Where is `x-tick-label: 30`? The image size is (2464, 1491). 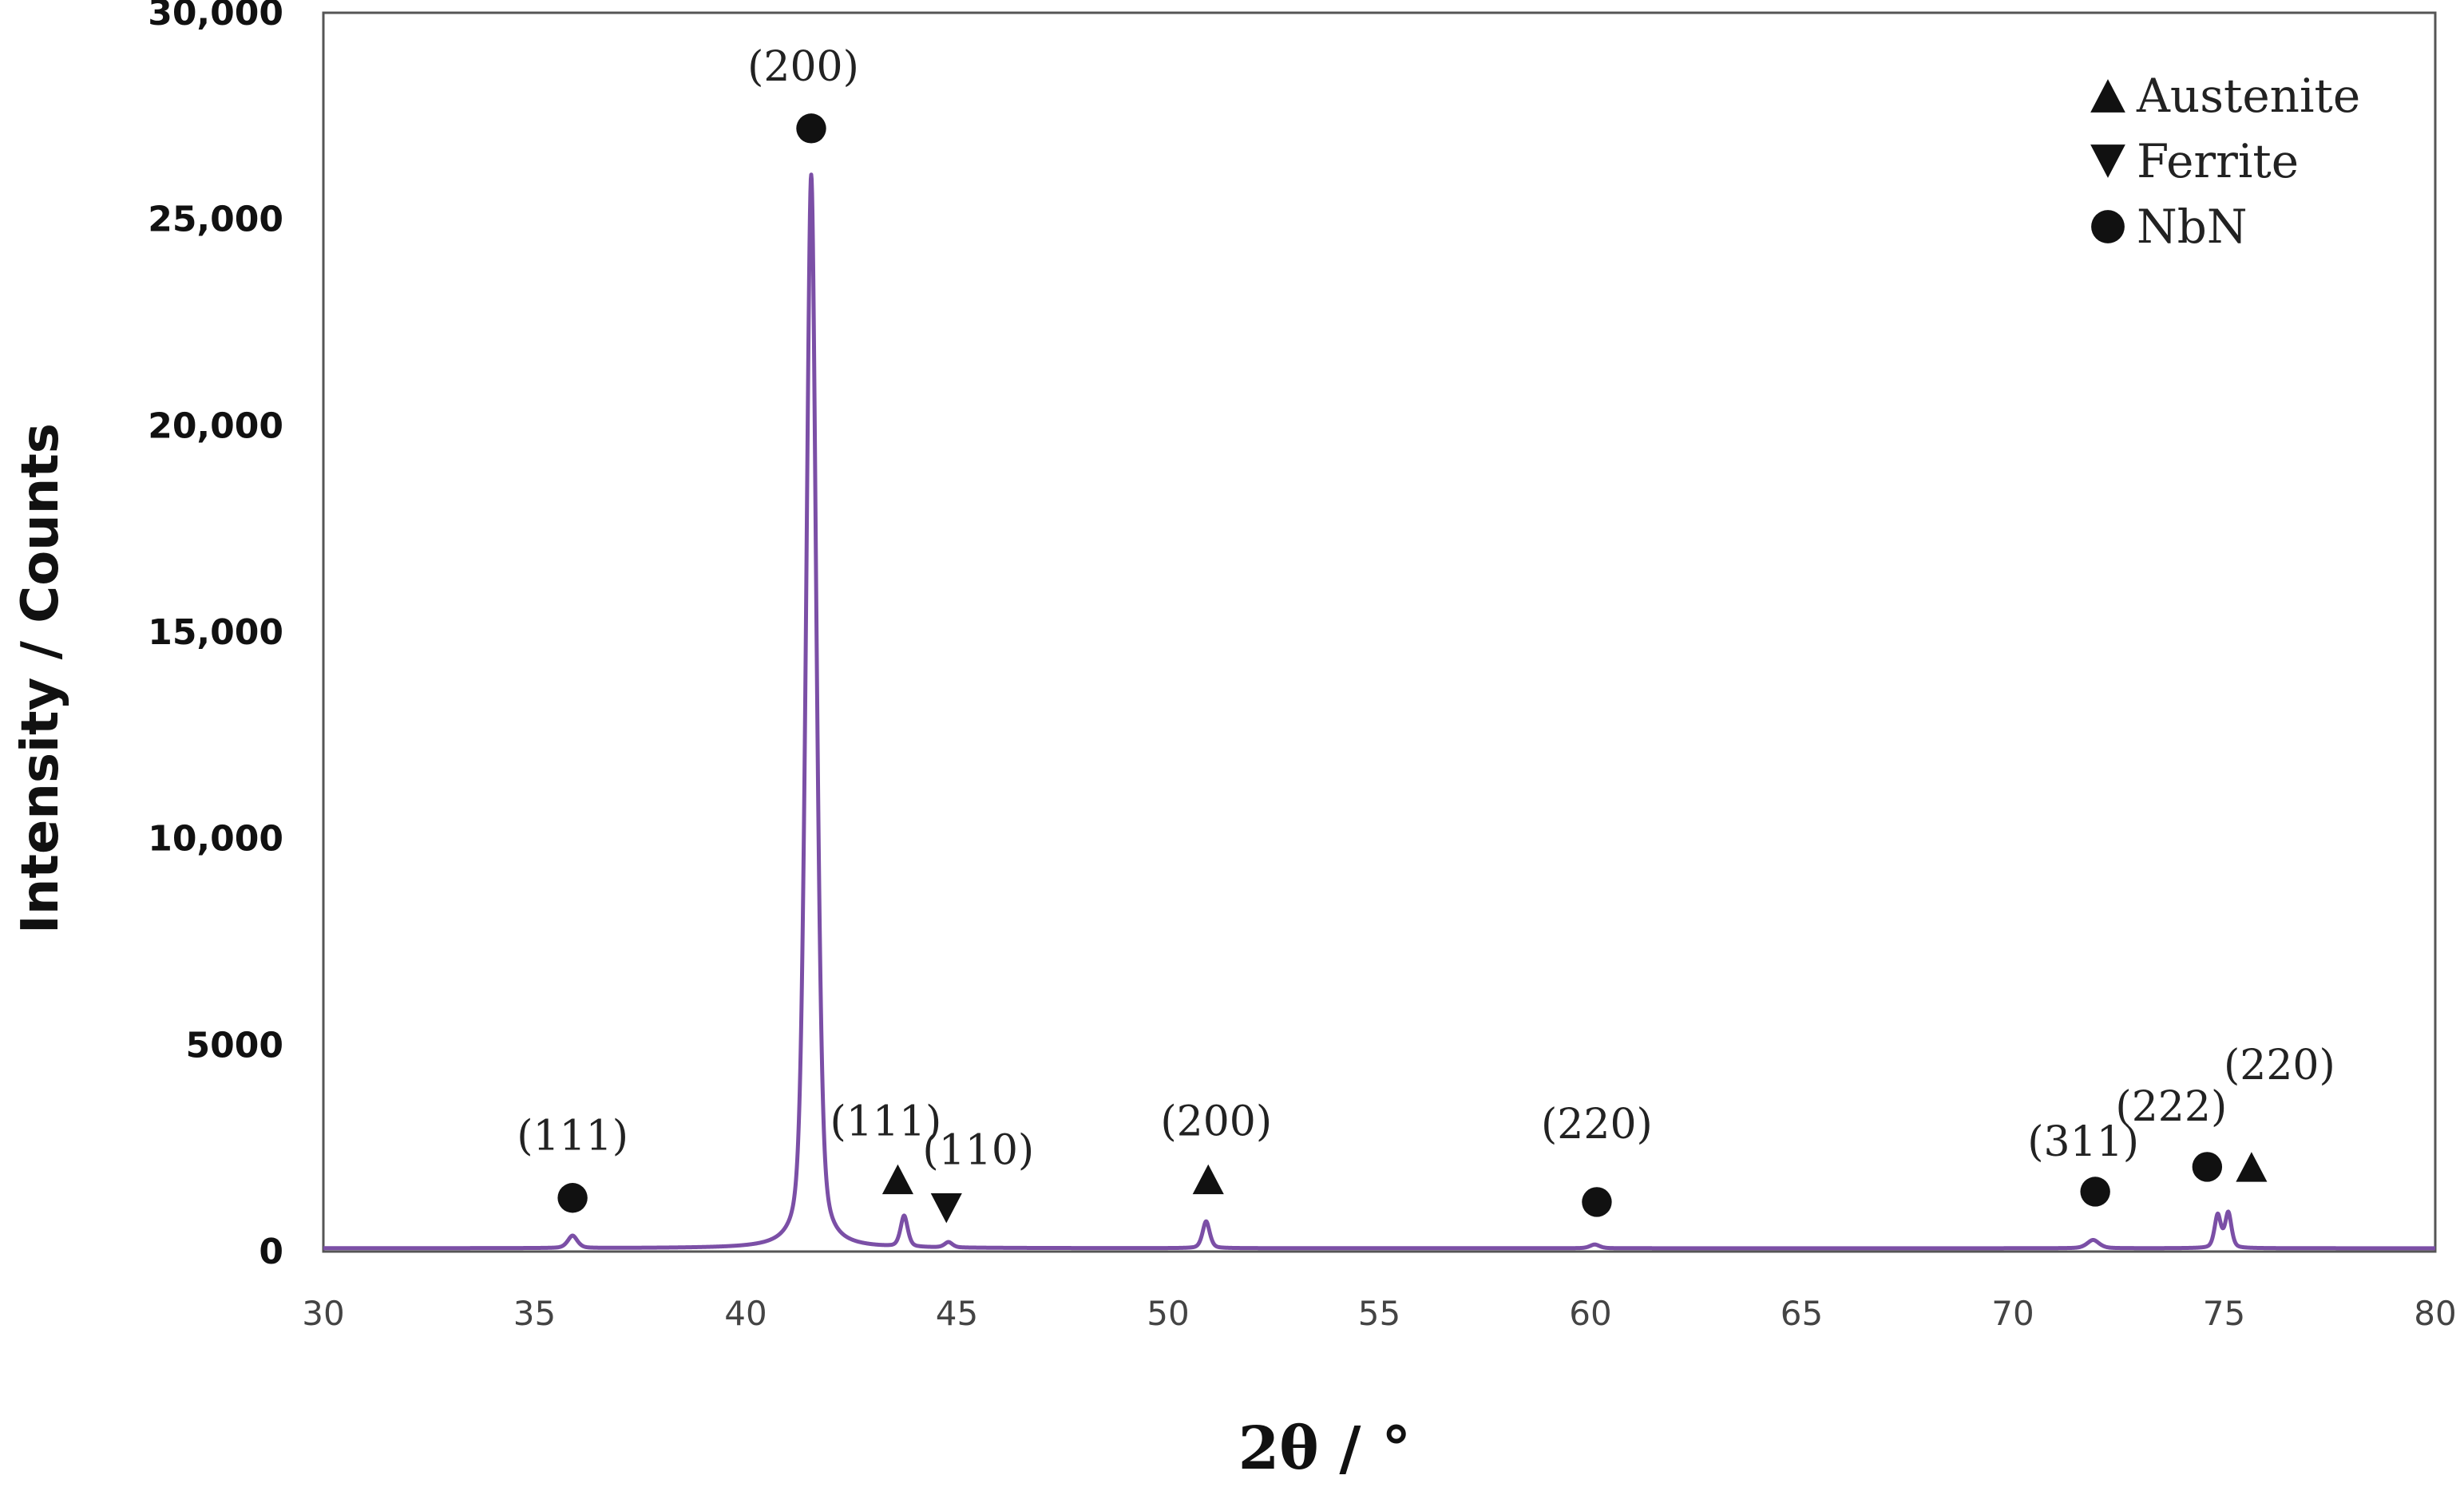 x-tick-label: 30 is located at coordinates (323, 1314).